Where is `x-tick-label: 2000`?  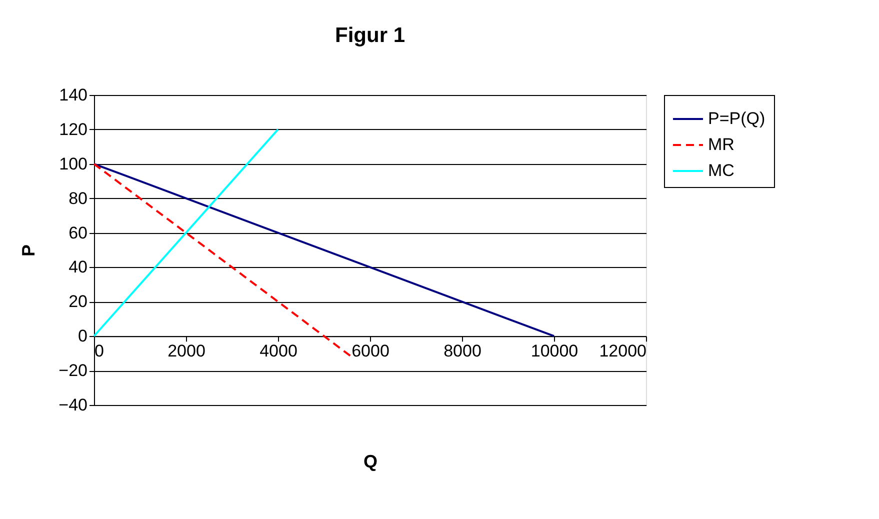
x-tick-label: 2000 is located at coordinates (187, 351).